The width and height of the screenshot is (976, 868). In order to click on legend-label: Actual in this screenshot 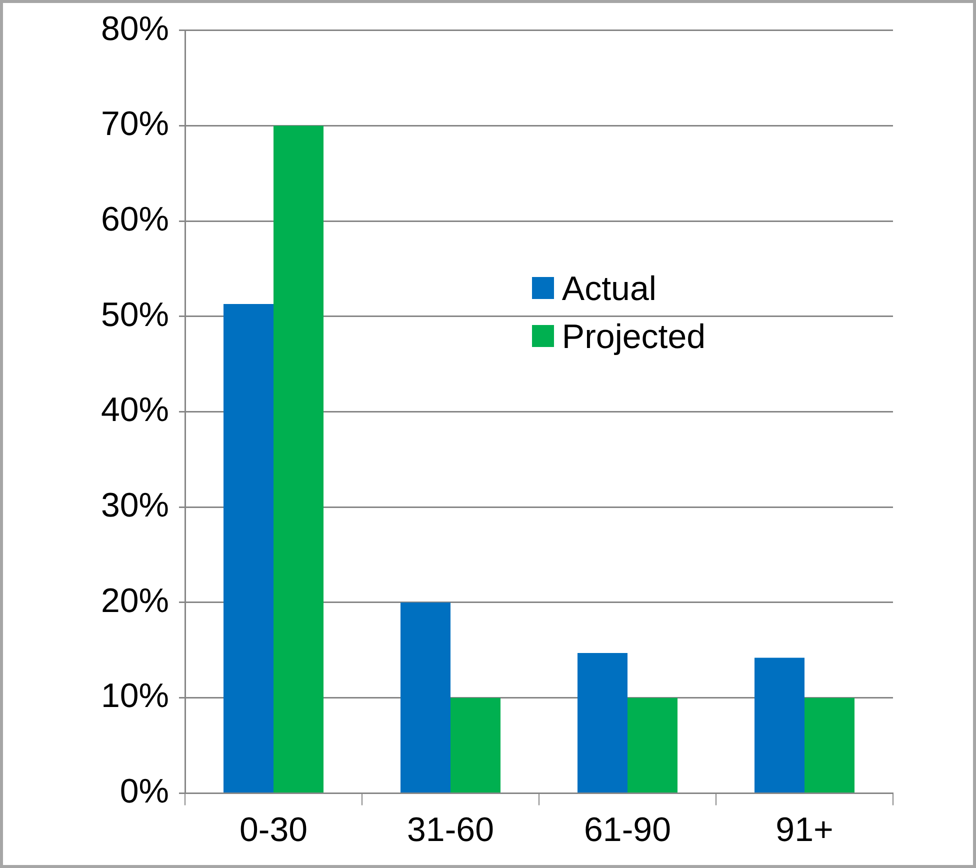, I will do `click(609, 289)`.